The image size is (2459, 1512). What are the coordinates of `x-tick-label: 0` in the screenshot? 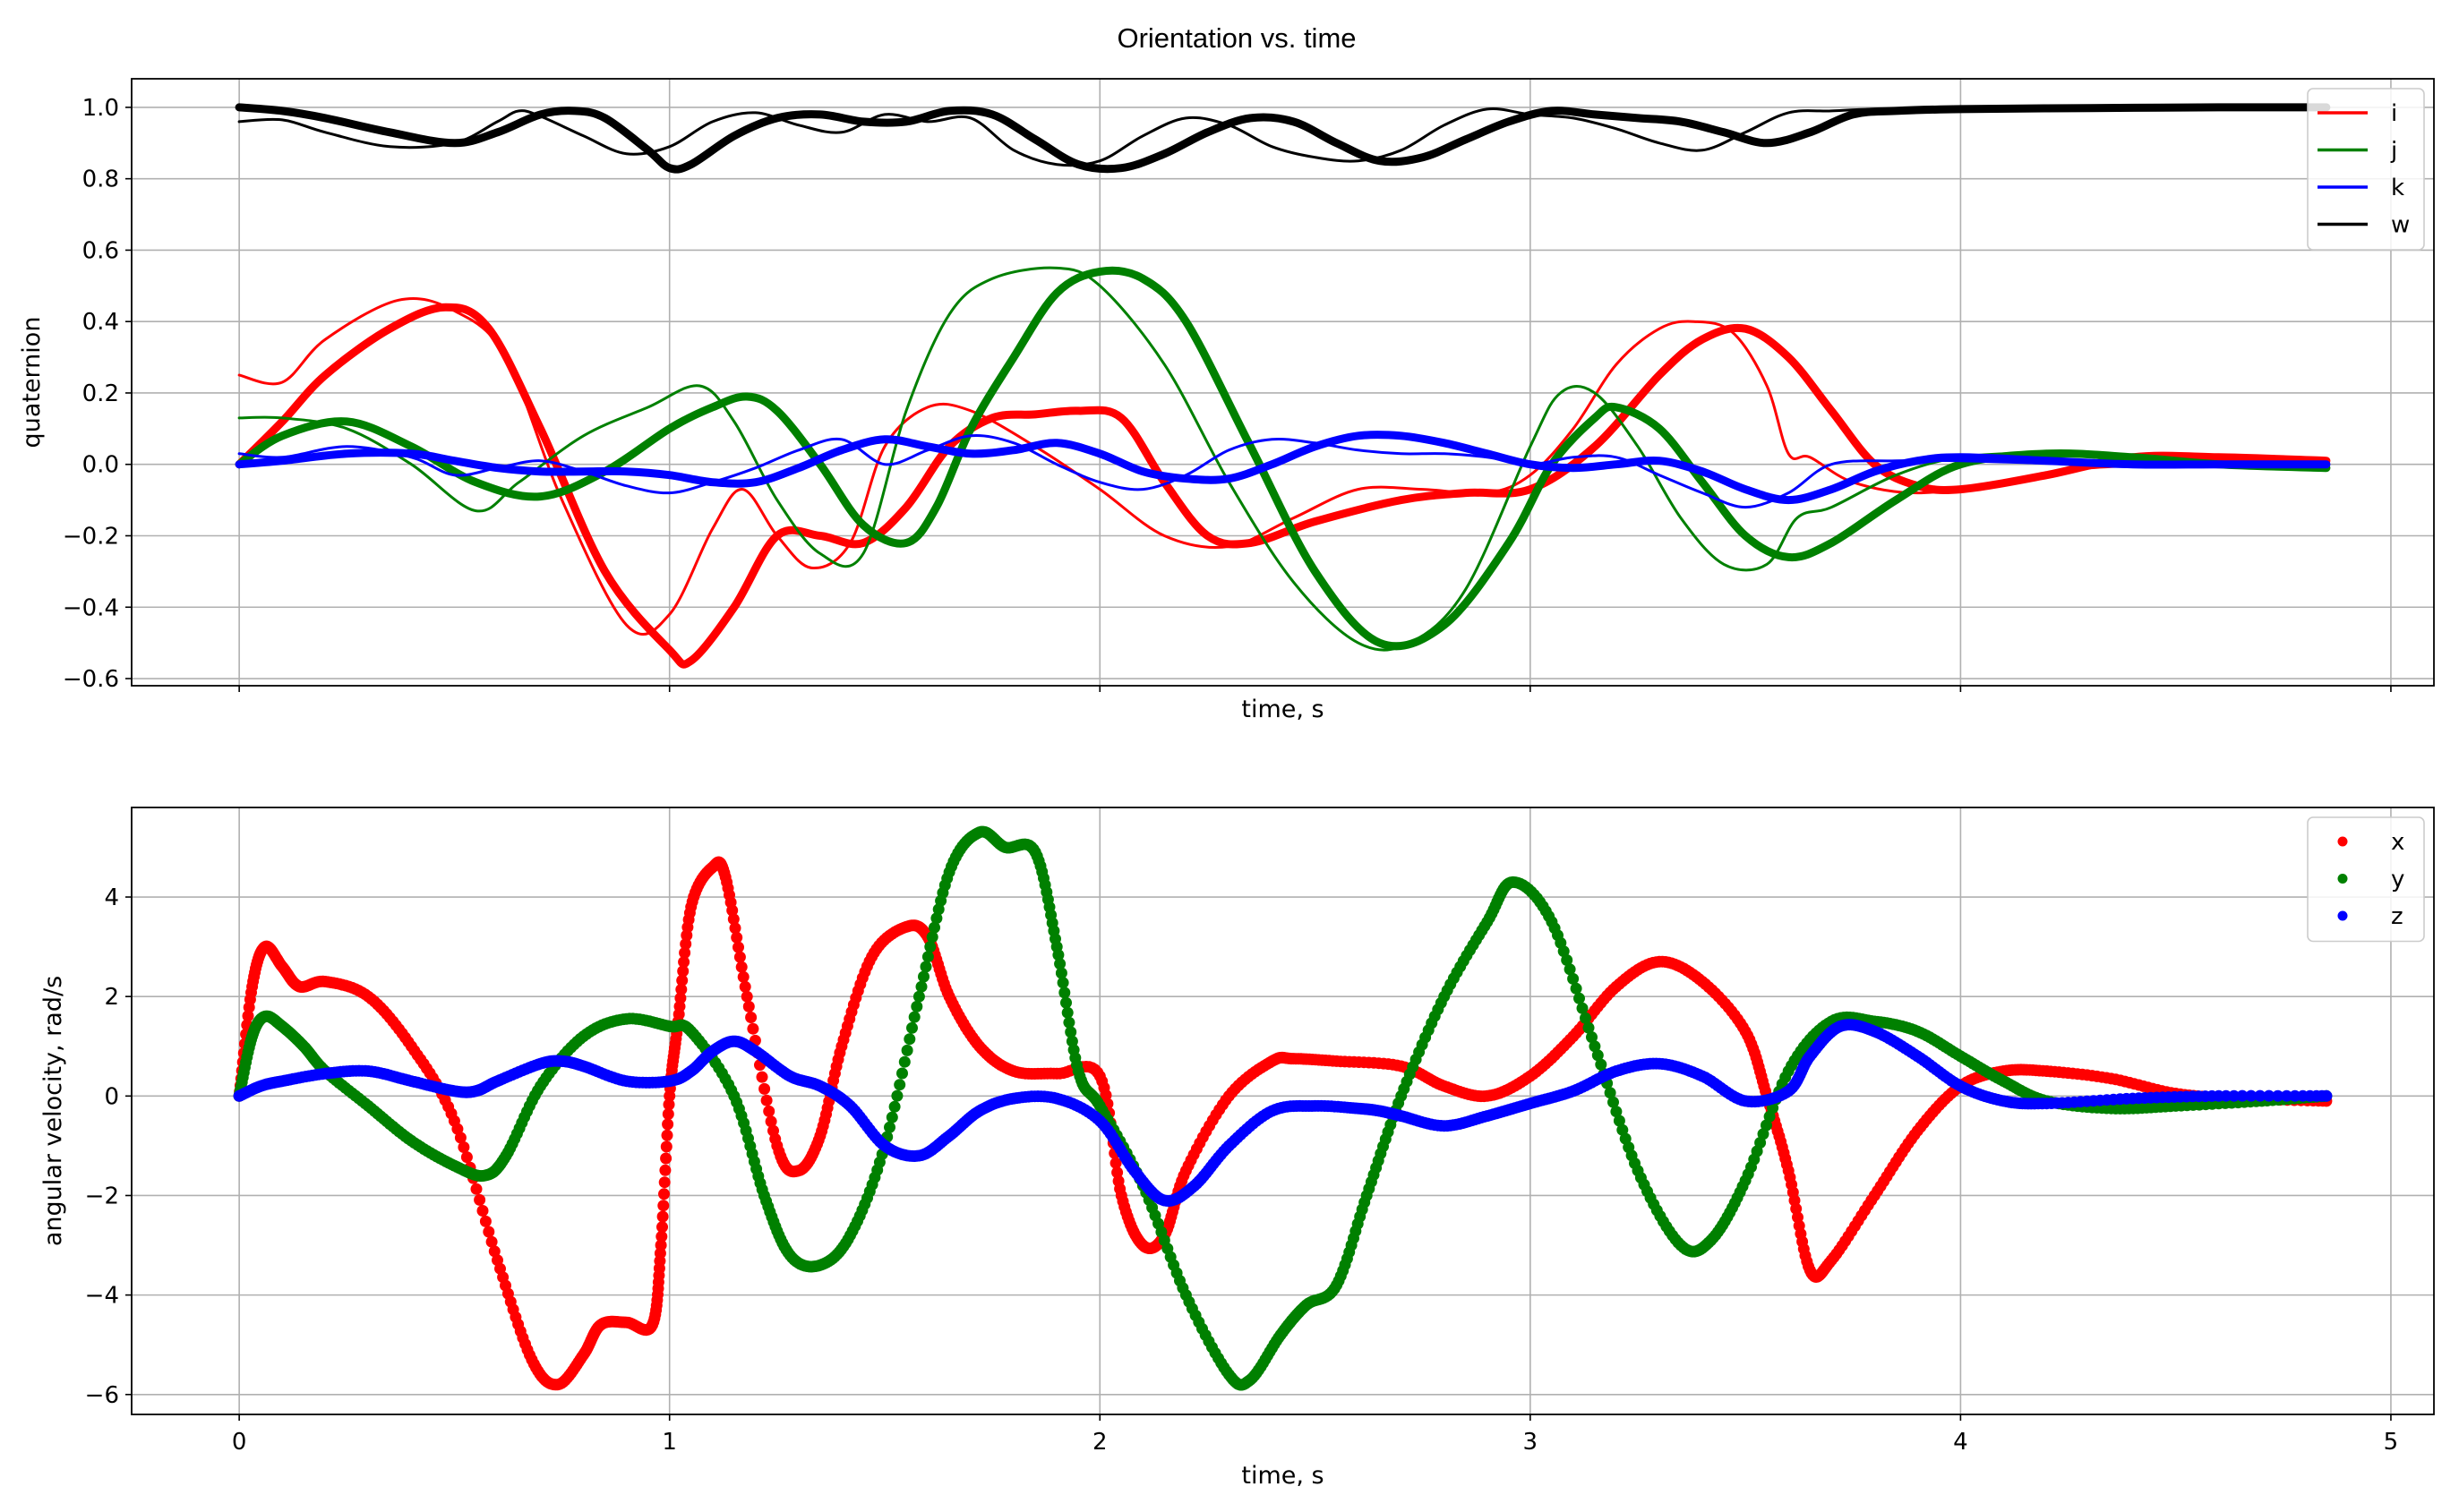 It's located at (239, 1442).